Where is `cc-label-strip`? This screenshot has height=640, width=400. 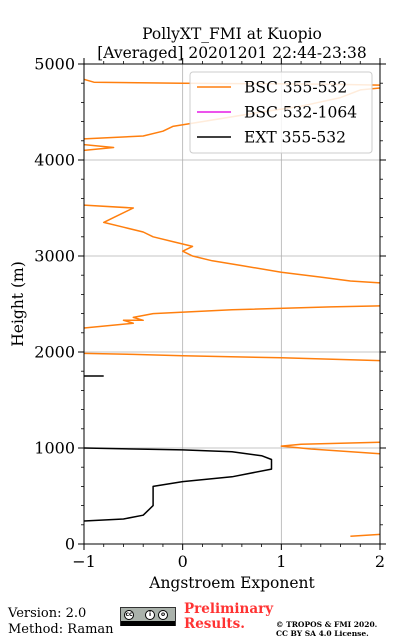
cc-label-strip is located at coordinates (148, 623).